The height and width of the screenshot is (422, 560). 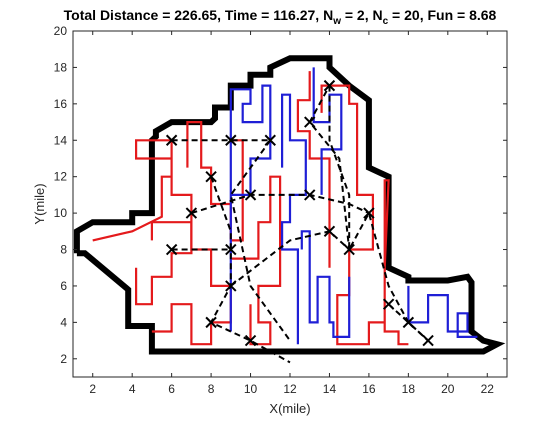 What do you see at coordinates (61, 67) in the screenshot?
I see `y-tick-label-18: 18` at bounding box center [61, 67].